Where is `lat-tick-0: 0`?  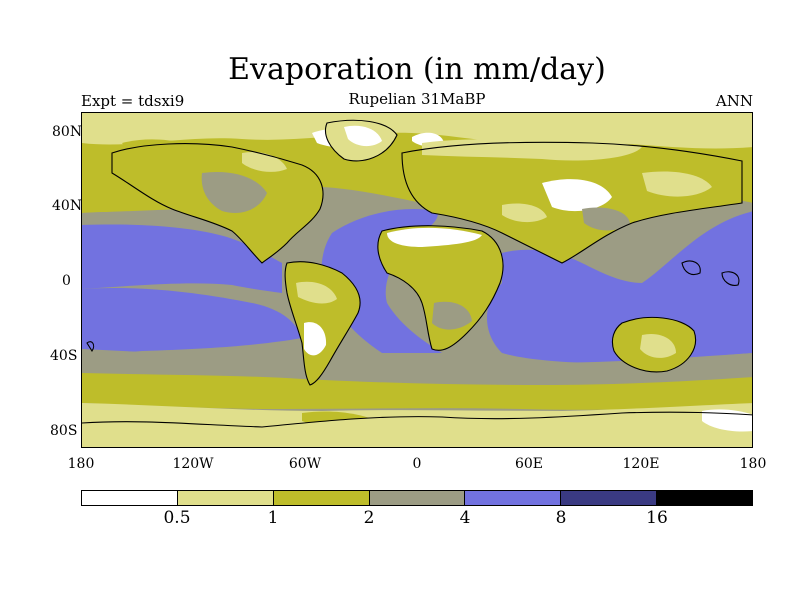 lat-tick-0: 0 is located at coordinates (66, 281).